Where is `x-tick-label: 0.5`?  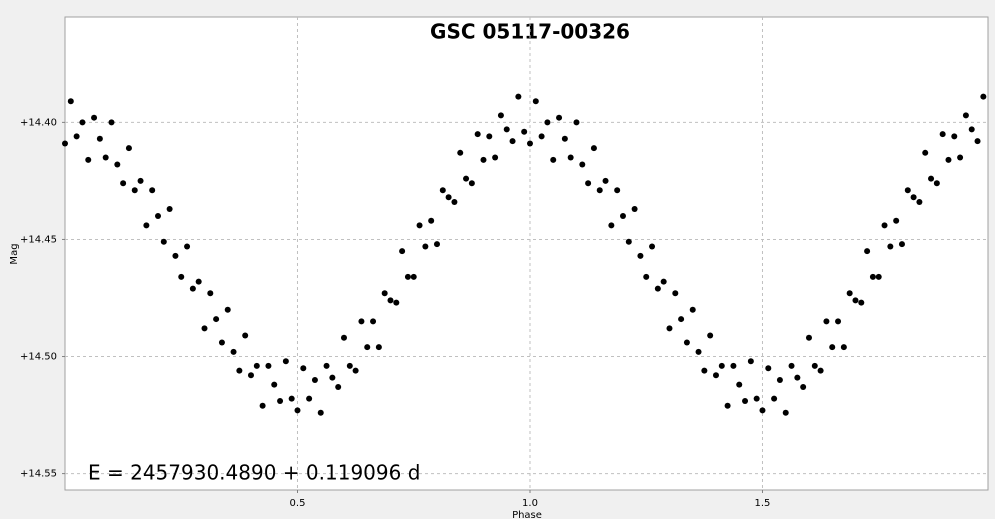
x-tick-label: 0.5 is located at coordinates (298, 503).